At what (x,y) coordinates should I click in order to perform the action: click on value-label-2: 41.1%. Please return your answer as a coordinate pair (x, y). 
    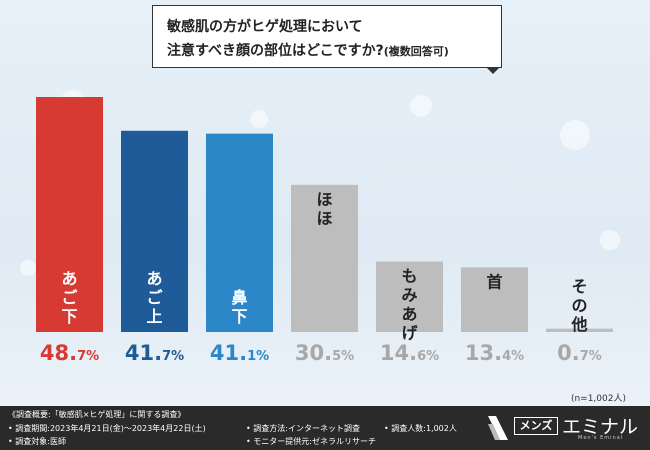
    Looking at the image, I should click on (239, 353).